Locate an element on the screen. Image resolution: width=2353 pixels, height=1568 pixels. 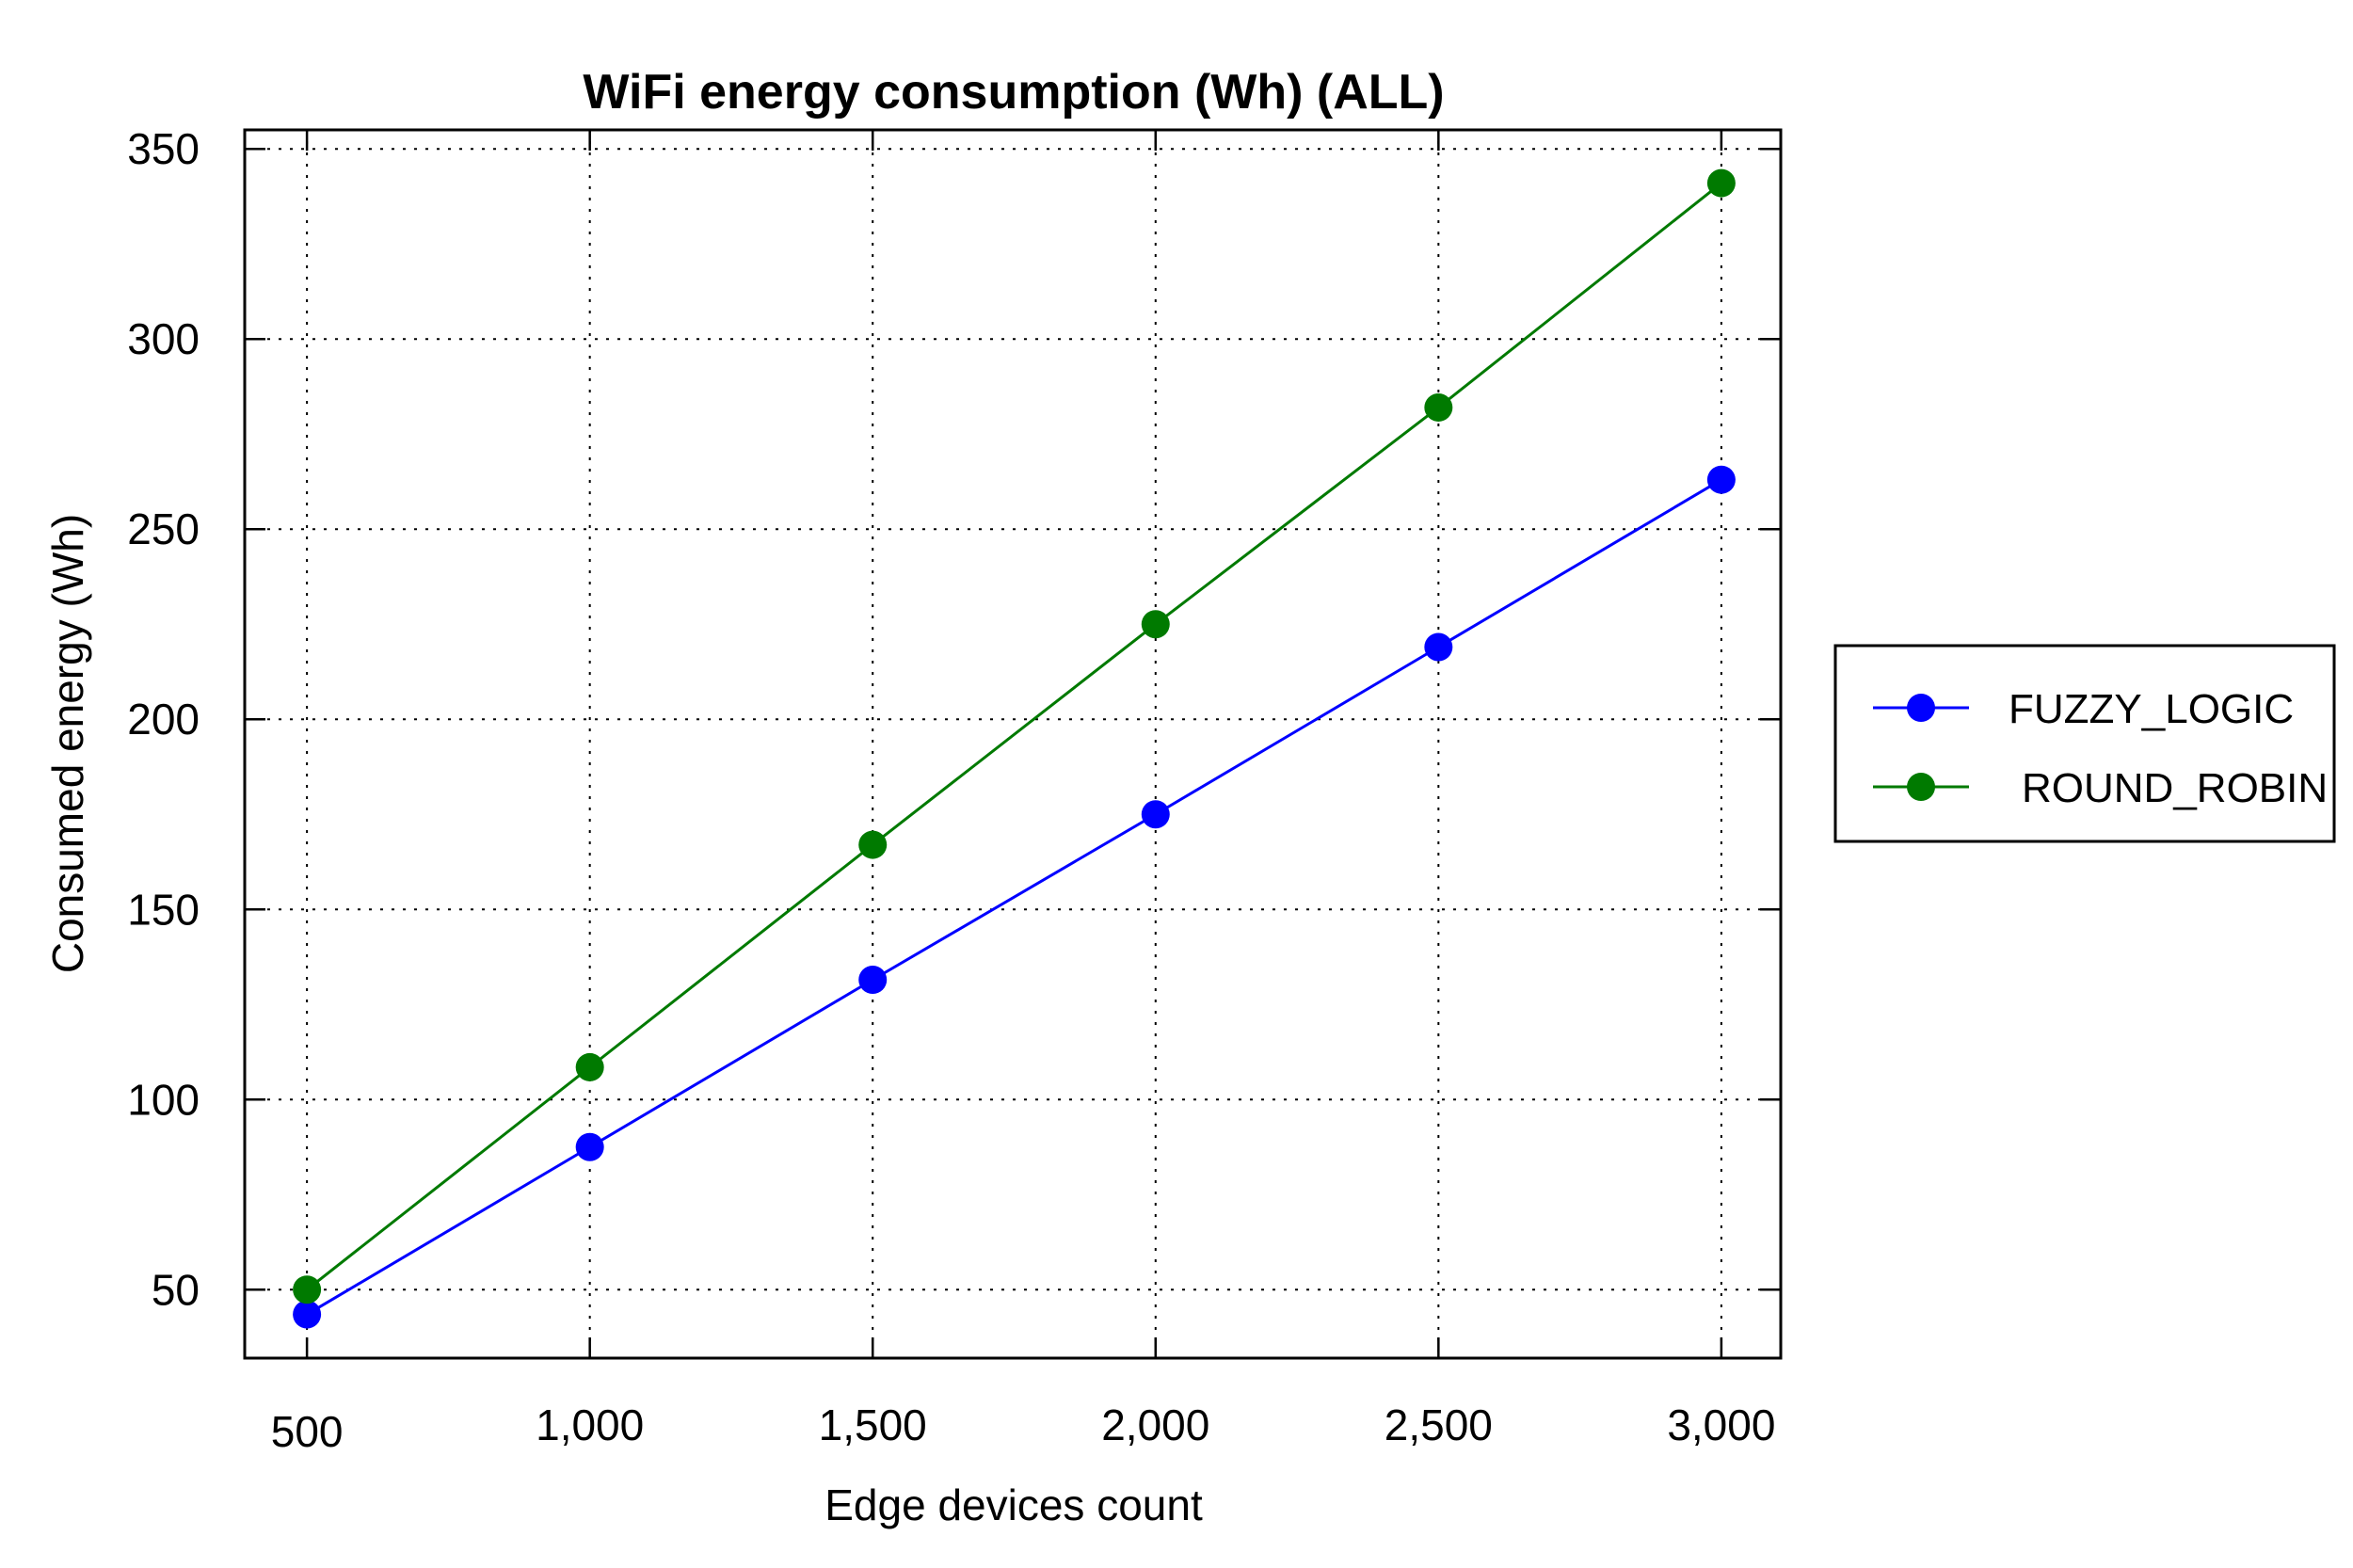
y-tick-label: 300 is located at coordinates (163, 338).